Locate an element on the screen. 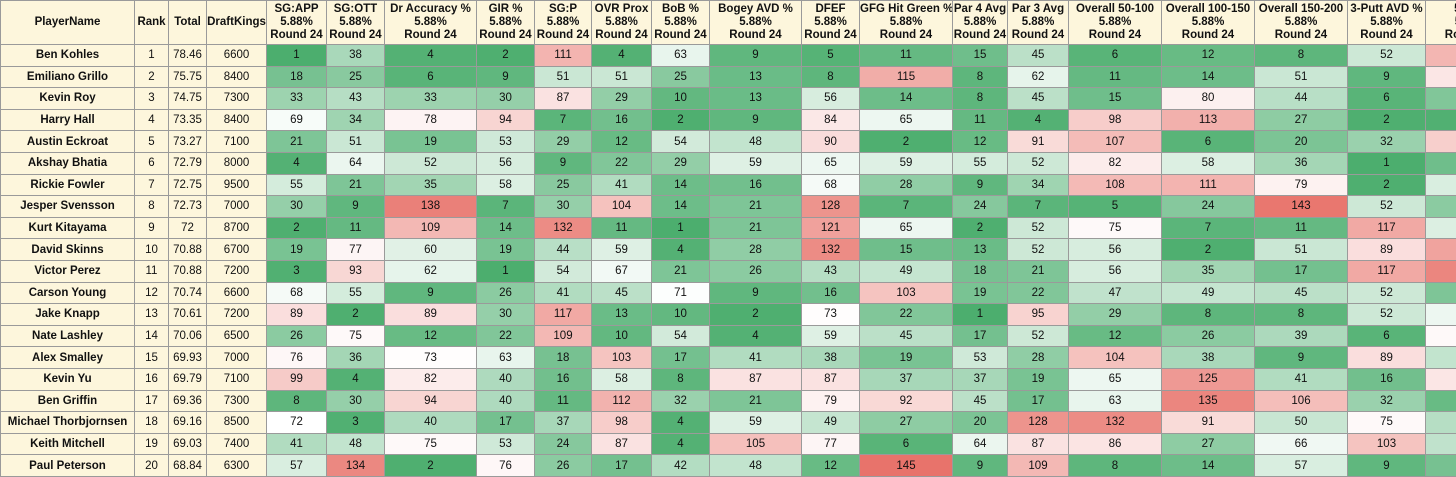  player-name-cell: Nate Lashley is located at coordinates (68, 336).